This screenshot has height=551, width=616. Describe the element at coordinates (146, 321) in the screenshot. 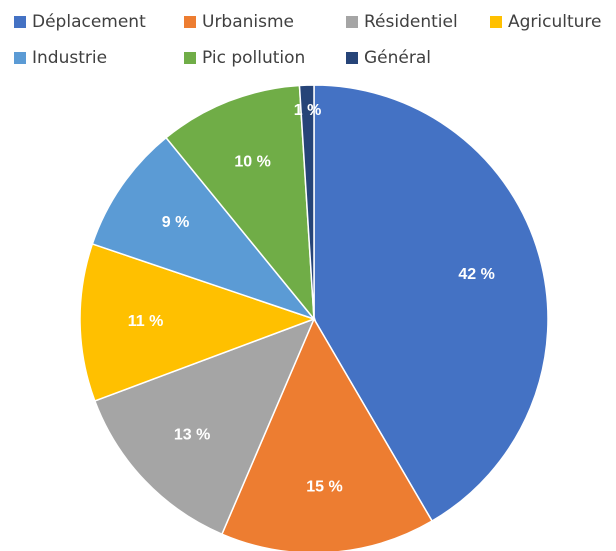

I see `value-label: 11 %` at that location.